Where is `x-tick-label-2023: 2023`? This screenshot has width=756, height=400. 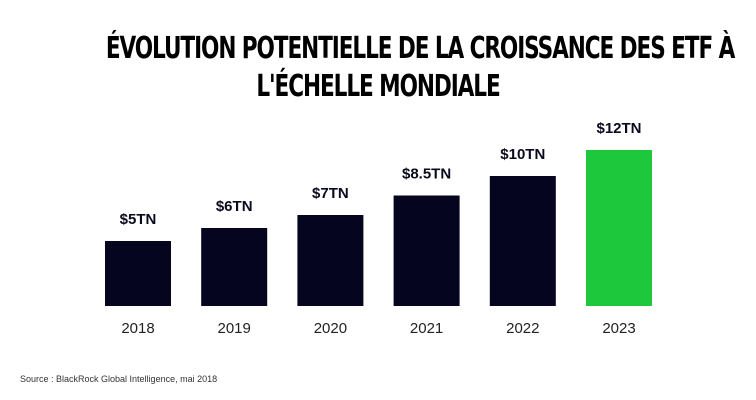 x-tick-label-2023: 2023 is located at coordinates (618, 328).